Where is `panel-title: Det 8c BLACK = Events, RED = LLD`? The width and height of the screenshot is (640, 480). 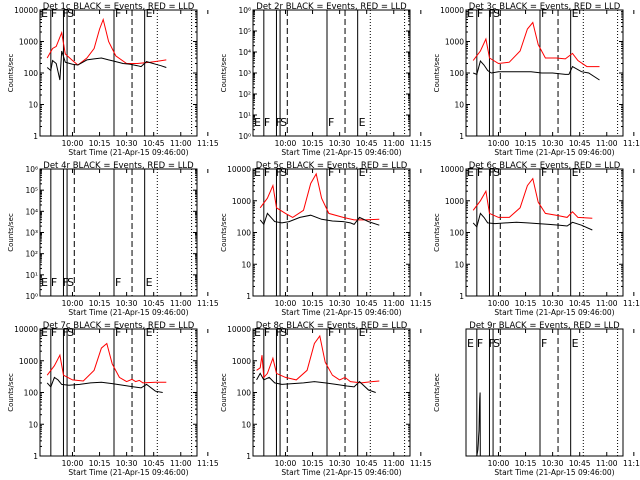 panel-title: Det 8c BLACK = Events, RED = LLD is located at coordinates (332, 326).